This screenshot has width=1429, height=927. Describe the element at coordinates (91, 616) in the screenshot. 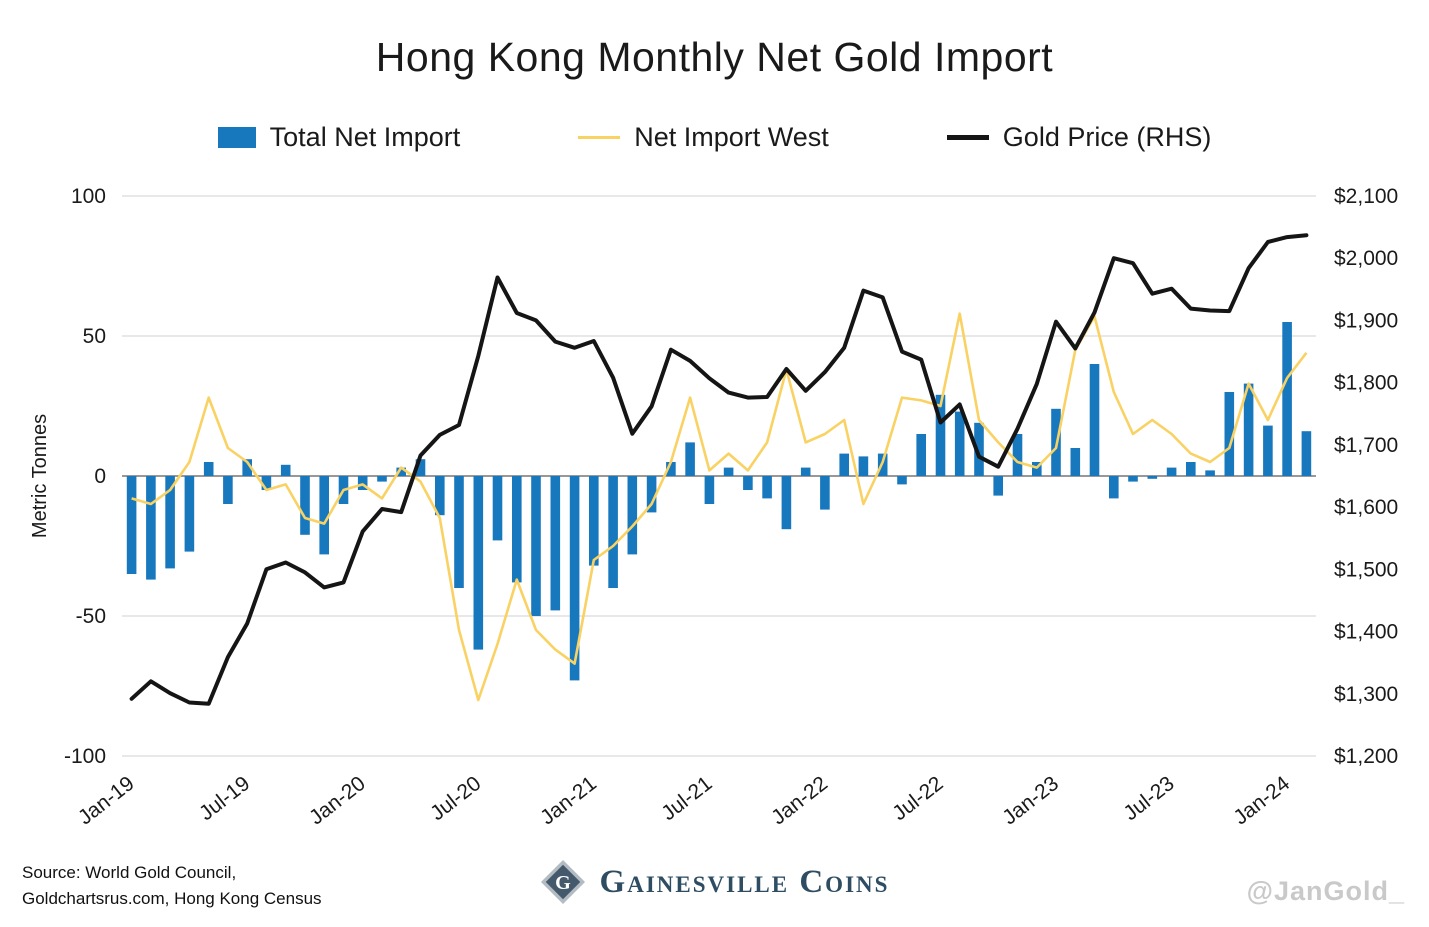

I see `left-axis-tick-label: -50` at that location.